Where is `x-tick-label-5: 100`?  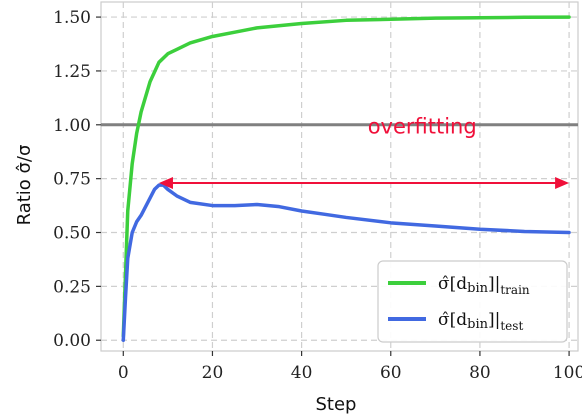
x-tick-label-5: 100 is located at coordinates (567, 373).